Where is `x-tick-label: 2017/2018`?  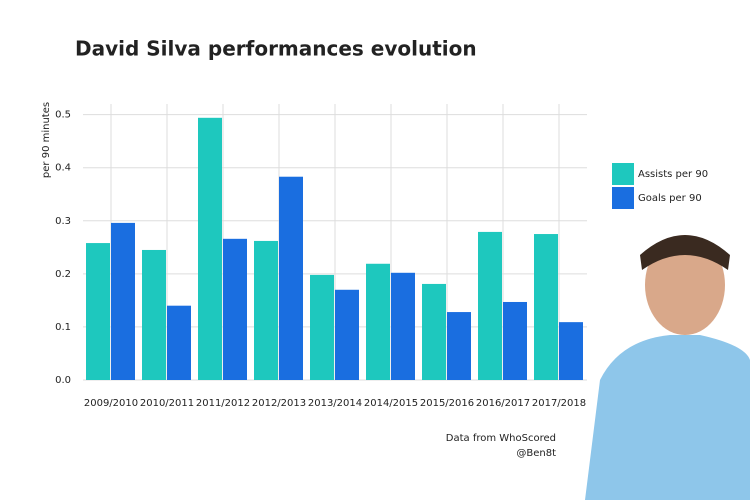
x-tick-label: 2017/2018 is located at coordinates (559, 403).